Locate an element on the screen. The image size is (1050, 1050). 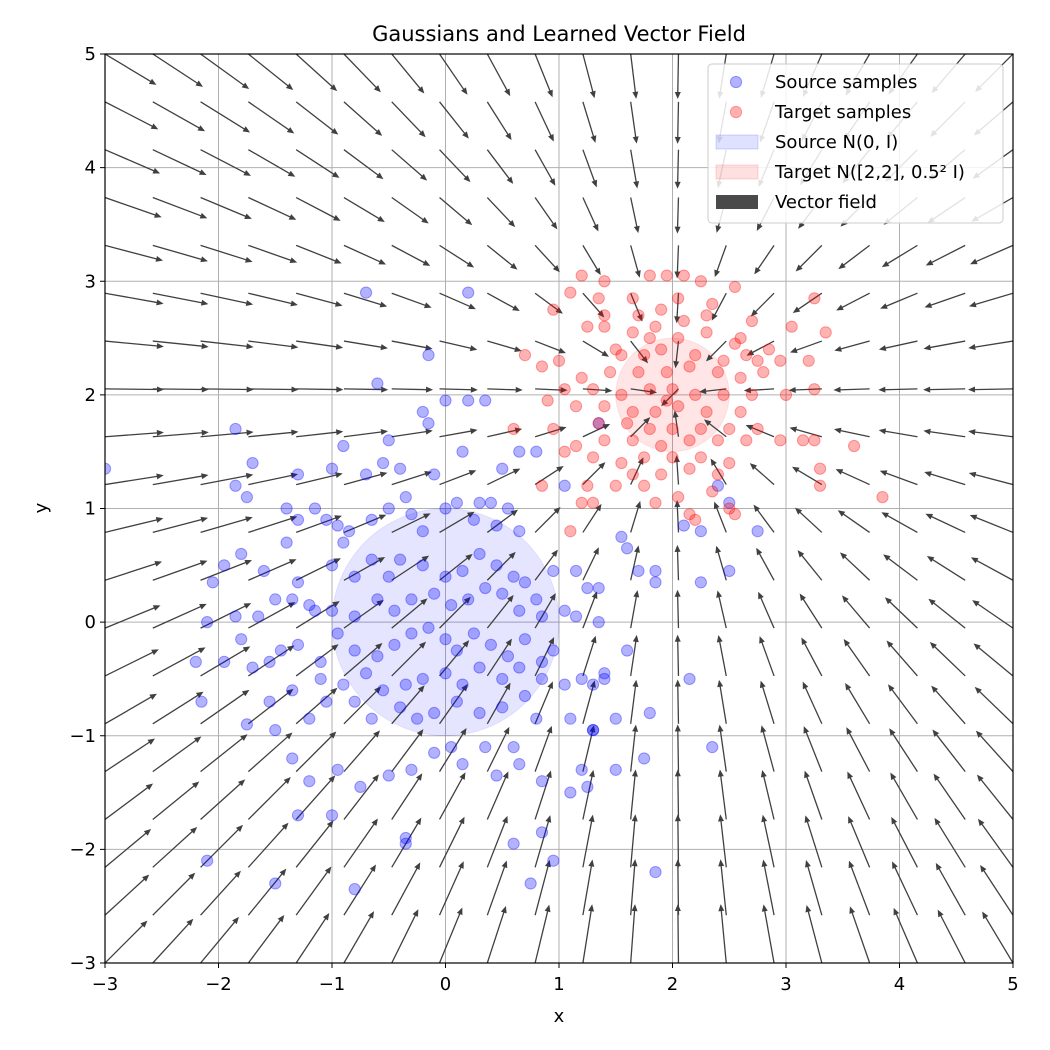
x-tick-label: −2 is located at coordinates (218, 984).